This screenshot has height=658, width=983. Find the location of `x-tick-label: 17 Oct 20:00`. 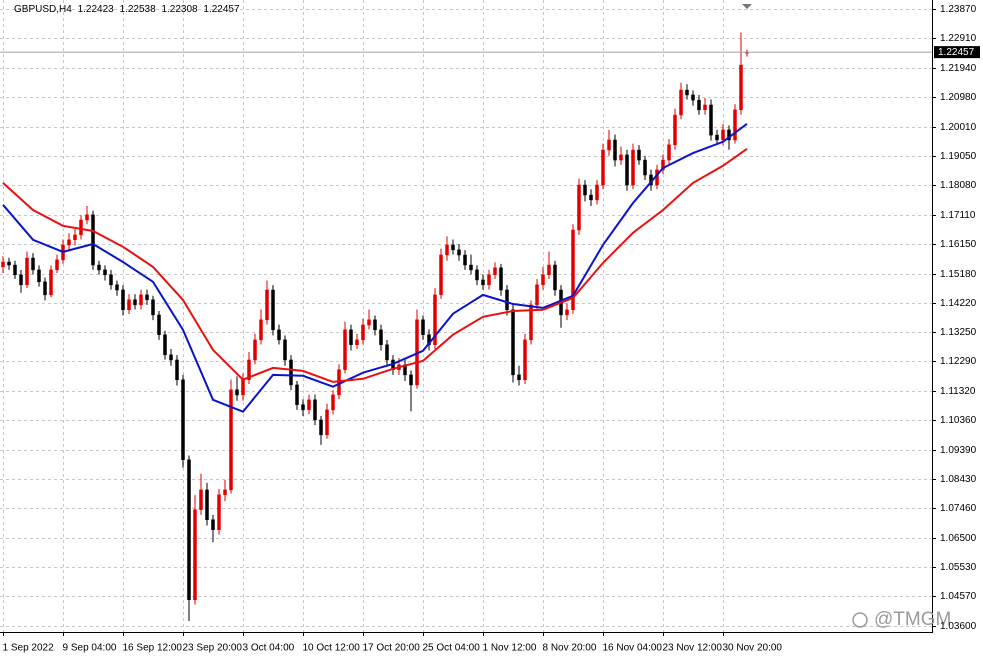

x-tick-label: 17 Oct 20:00 is located at coordinates (392, 648).